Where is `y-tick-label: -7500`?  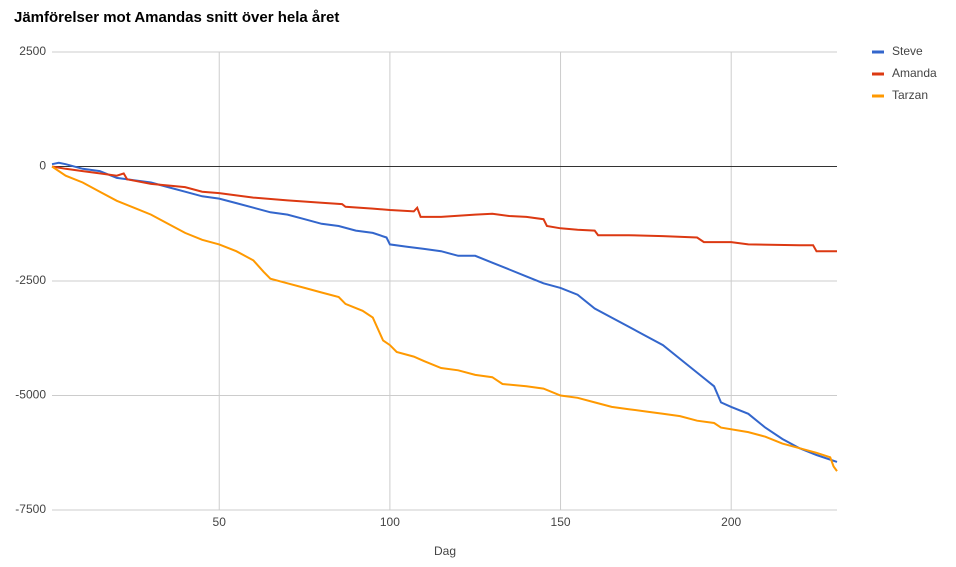 y-tick-label: -7500 is located at coordinates (30, 509).